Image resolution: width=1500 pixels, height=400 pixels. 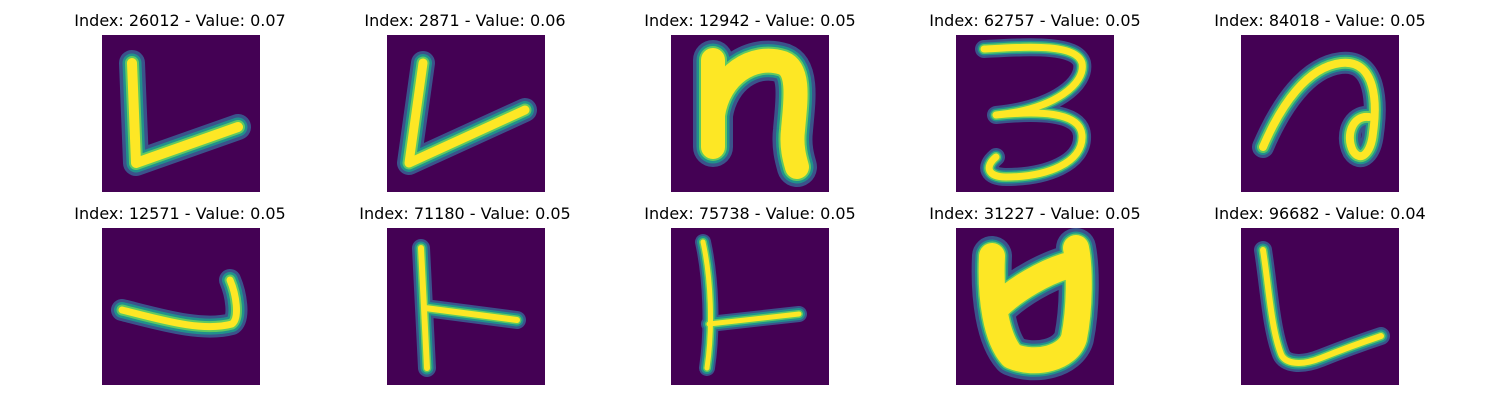 I want to click on panel-title: Index: 31227 - Value: 0.05, so click(x=1035, y=214).